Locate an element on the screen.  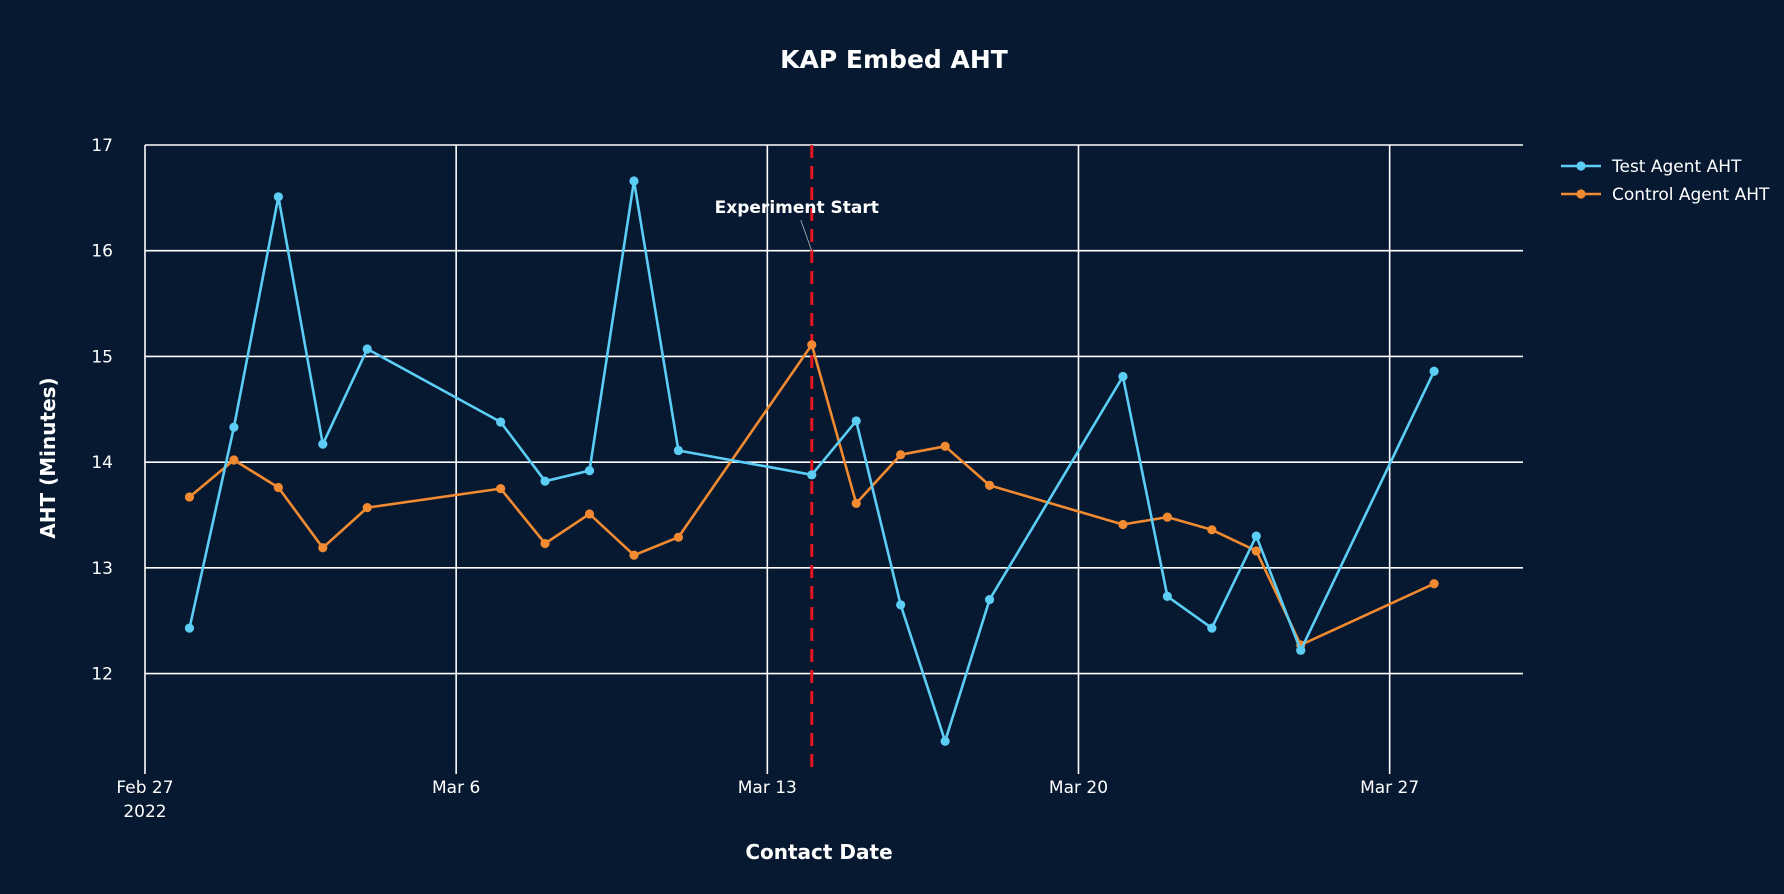
x-tick-label: Feb 27 is located at coordinates (144, 788).